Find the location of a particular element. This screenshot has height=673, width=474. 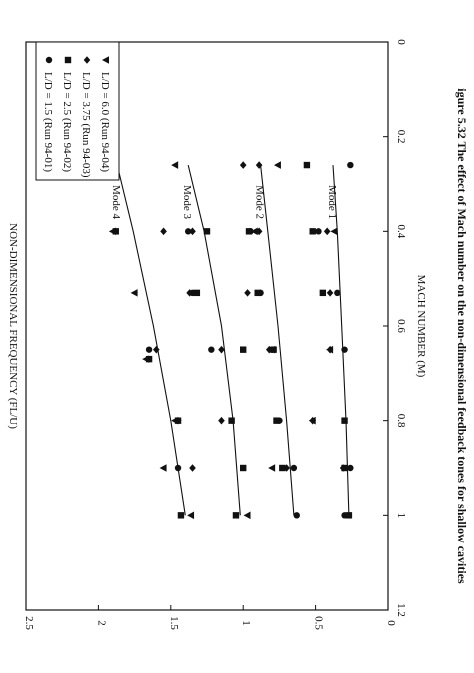

x-tick-label: 0 is located at coordinates (401, 42).